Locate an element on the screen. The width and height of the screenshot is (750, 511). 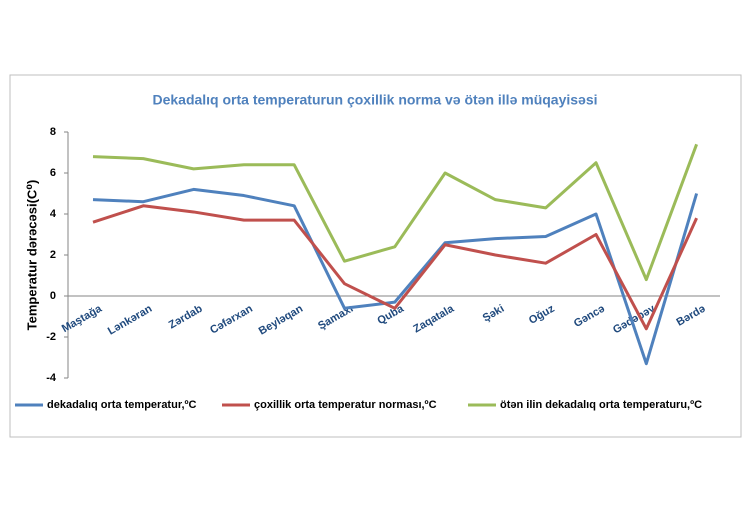
y-tick-label: 8 is located at coordinates (53, 132).